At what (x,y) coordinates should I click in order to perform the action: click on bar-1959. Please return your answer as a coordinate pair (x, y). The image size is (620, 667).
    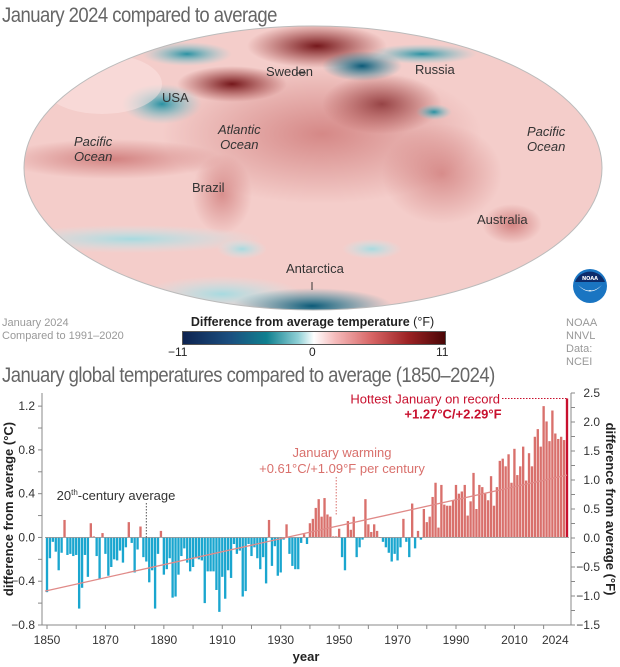
    Looking at the image, I should click on (365, 518).